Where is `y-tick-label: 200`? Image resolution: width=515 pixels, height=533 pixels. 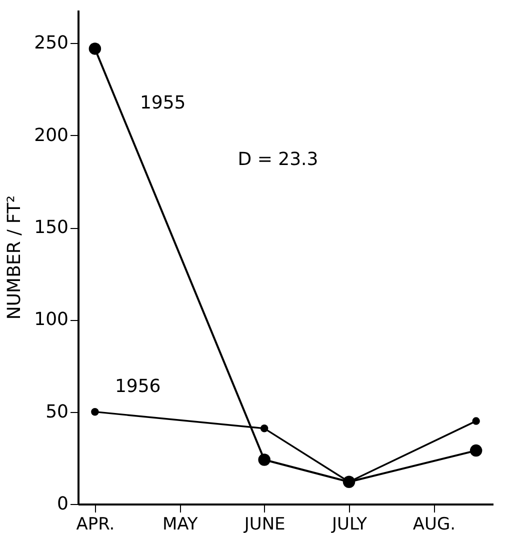 y-tick-label: 200 is located at coordinates (51, 135).